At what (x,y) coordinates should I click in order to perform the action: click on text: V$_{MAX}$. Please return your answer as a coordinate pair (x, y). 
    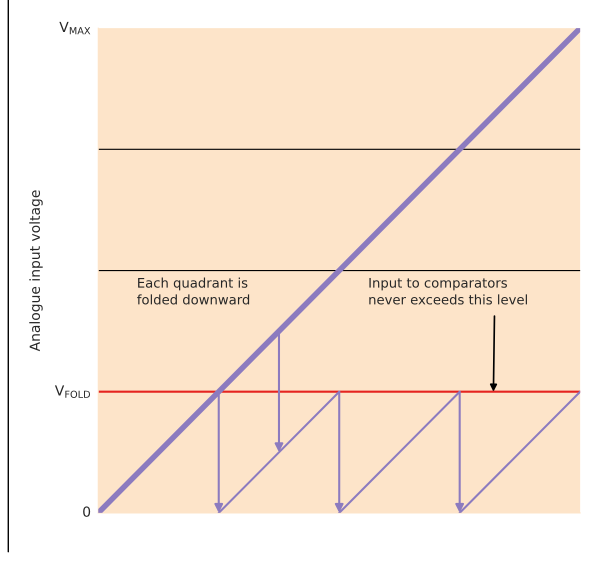
    Looking at the image, I should click on (74, 28).